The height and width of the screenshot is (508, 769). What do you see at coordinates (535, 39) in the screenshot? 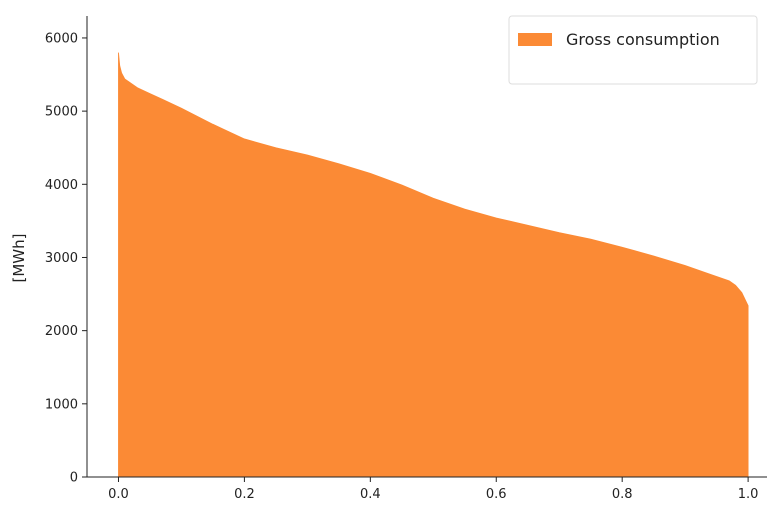
I see `legend-swatch` at bounding box center [535, 39].